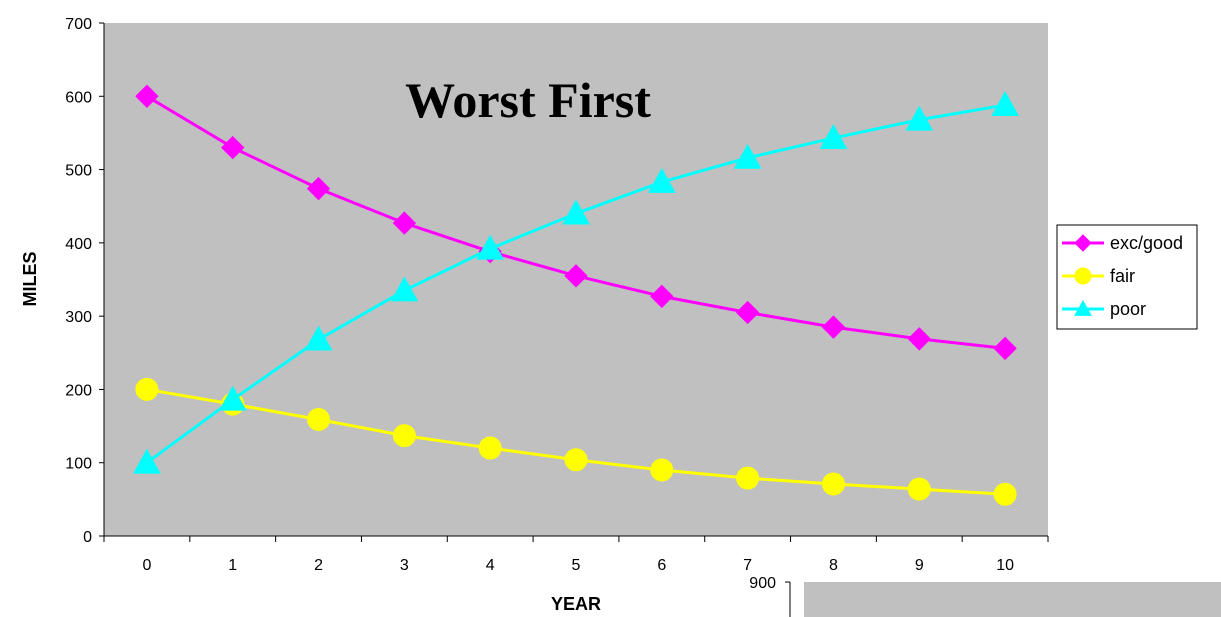 This screenshot has height=617, width=1221. What do you see at coordinates (30, 278) in the screenshot?
I see `y-axis-title: MILES` at bounding box center [30, 278].